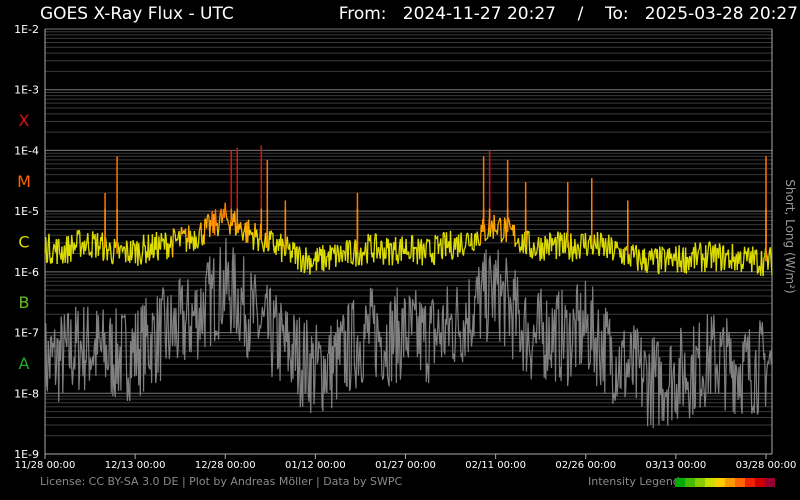 Image resolution: width=800 pixels, height=500 pixels. What do you see at coordinates (408, 239) in the screenshot?
I see `series-long-line` at bounding box center [408, 239].